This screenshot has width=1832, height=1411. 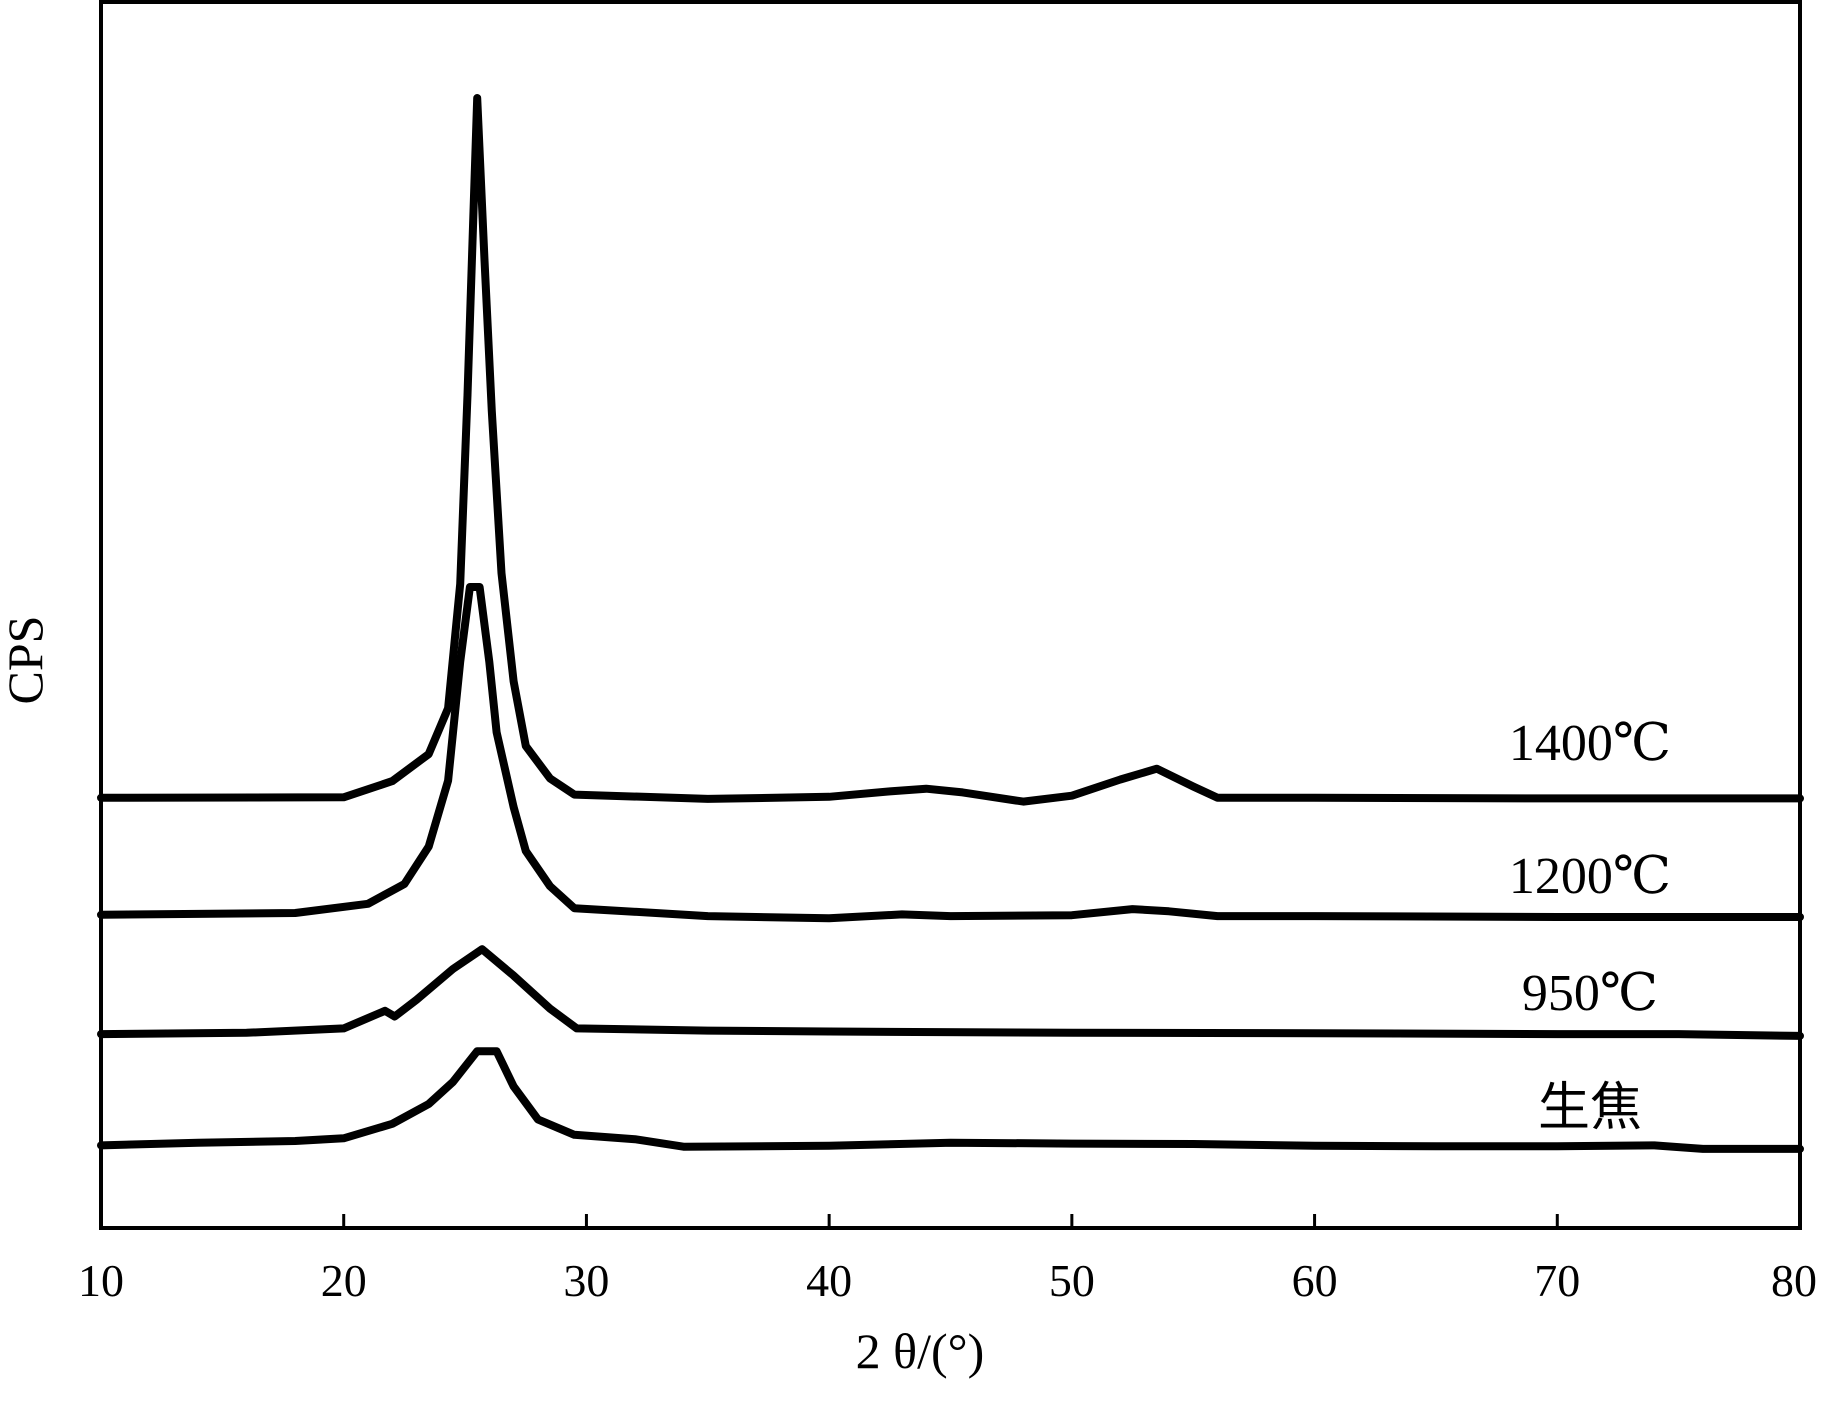 What do you see at coordinates (344, 1280) in the screenshot?
I see `x-tick-label: 20` at bounding box center [344, 1280].